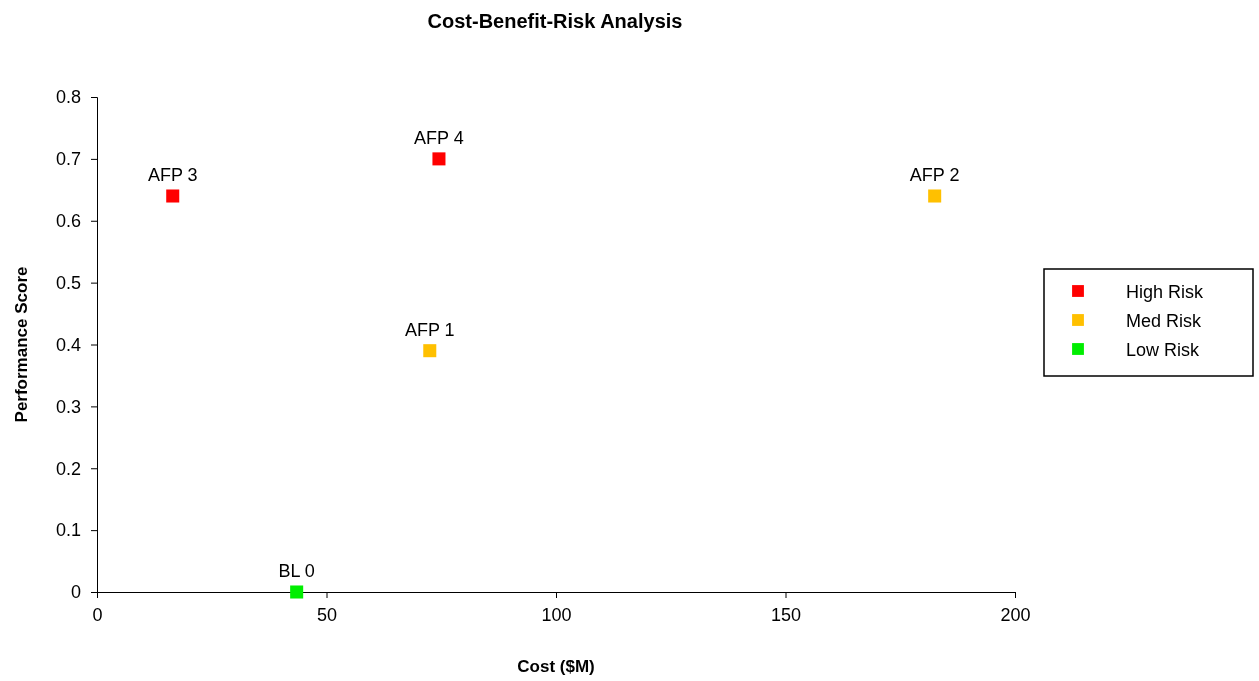 Image resolution: width=1259 pixels, height=681 pixels. I want to click on annotation: AFP 4, so click(439, 137).